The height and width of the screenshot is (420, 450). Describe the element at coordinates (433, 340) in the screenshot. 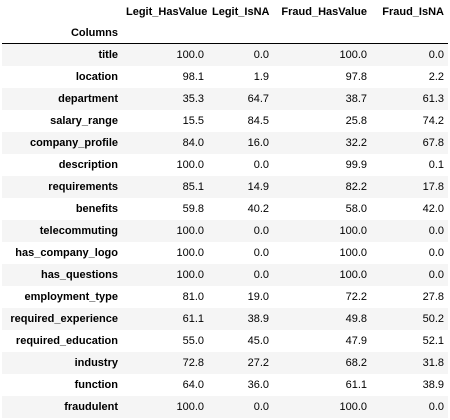

I see `table-cell: 52.1` at that location.